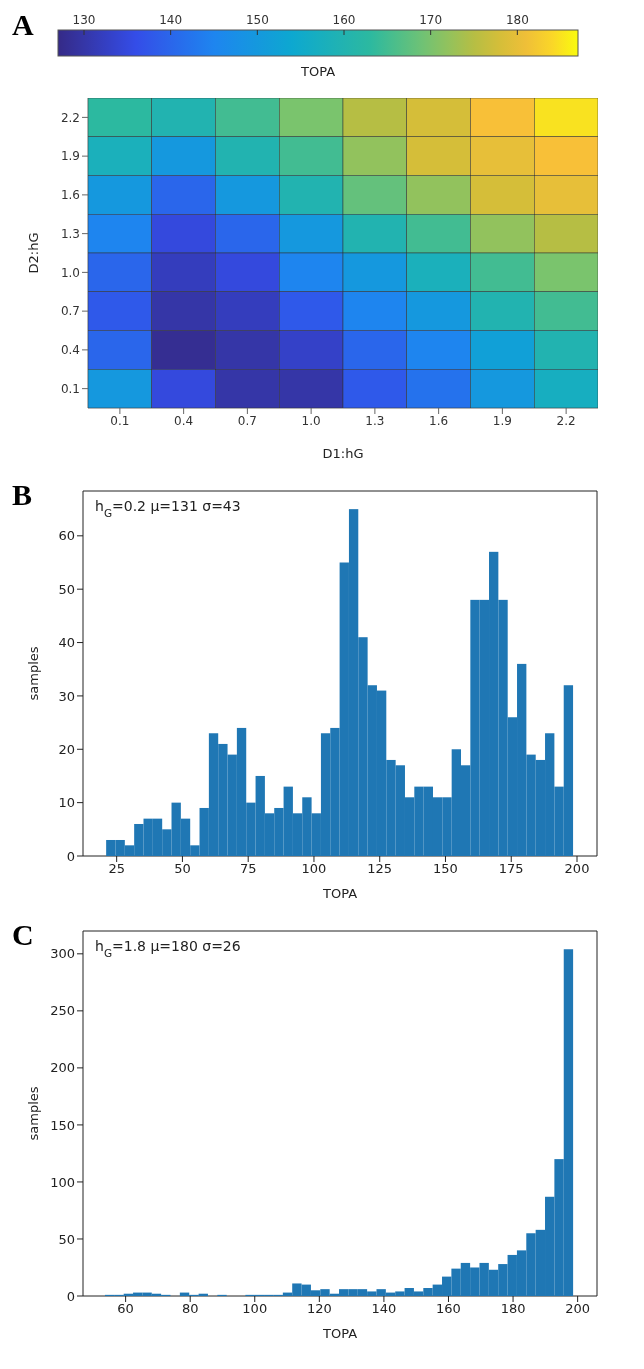 This screenshot has height=1369, width=644. What do you see at coordinates (66, 643) in the screenshot?
I see `y-tick-label: 40` at bounding box center [66, 643].